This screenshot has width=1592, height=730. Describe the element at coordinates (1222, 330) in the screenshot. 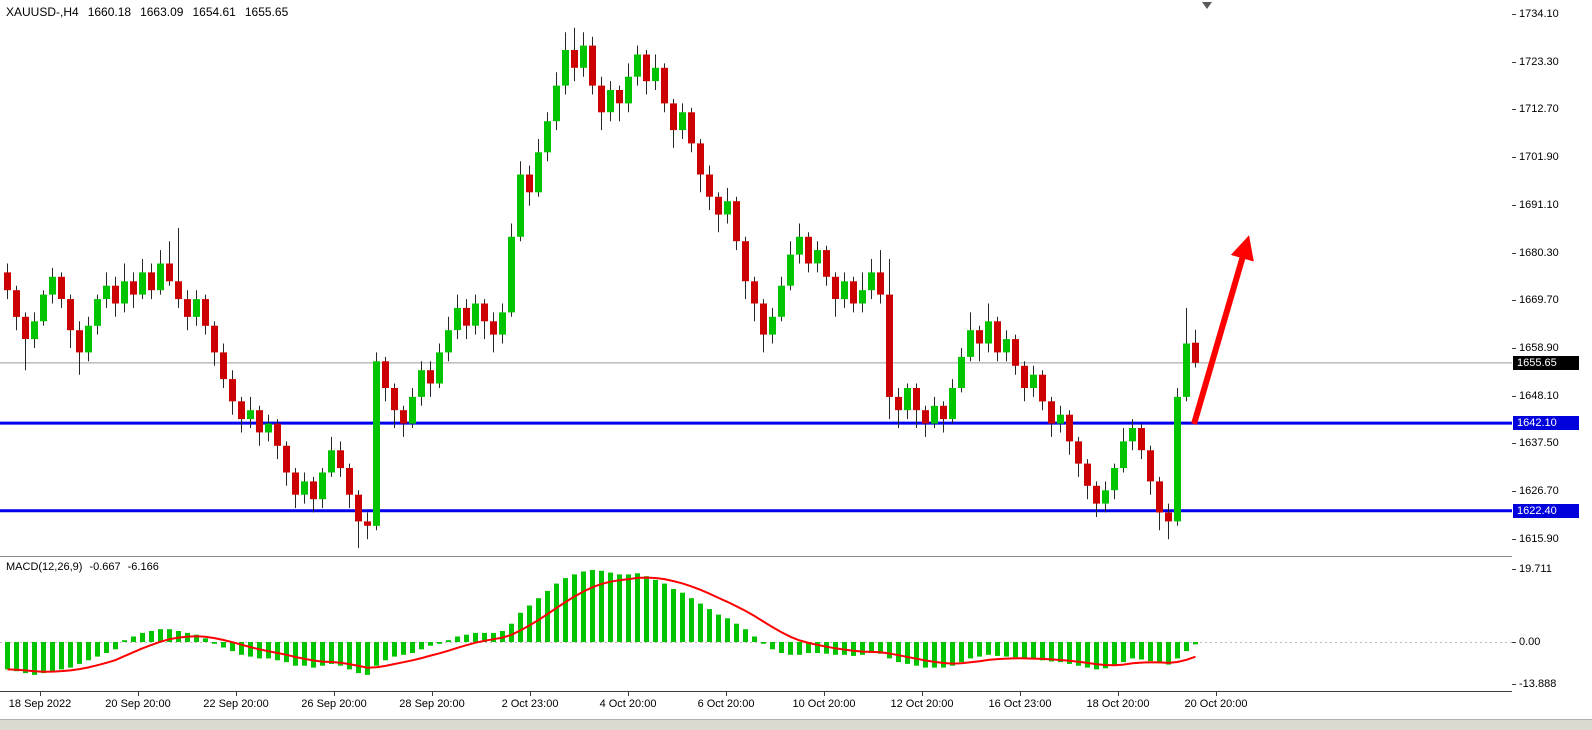

I see `trend-arrow` at that location.